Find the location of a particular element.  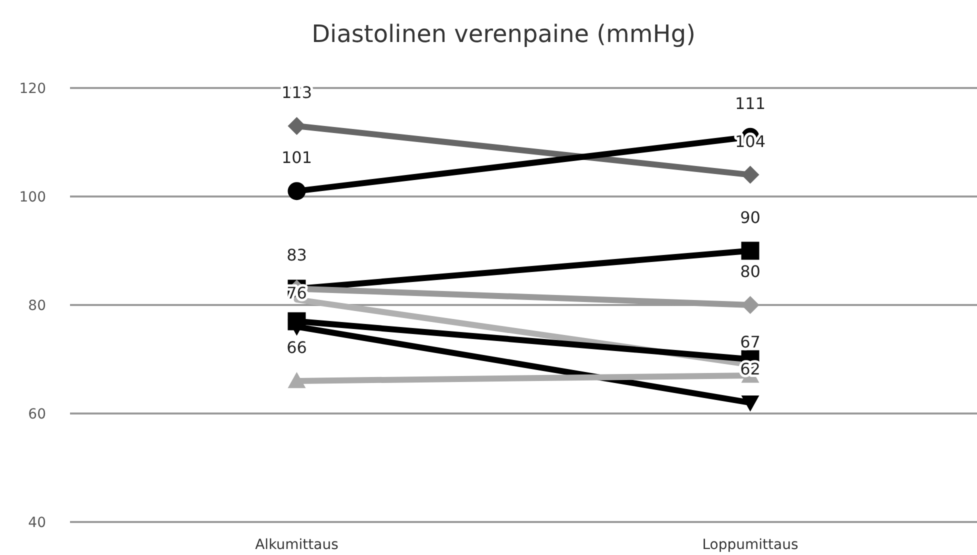

data-label: 80 is located at coordinates (750, 271).